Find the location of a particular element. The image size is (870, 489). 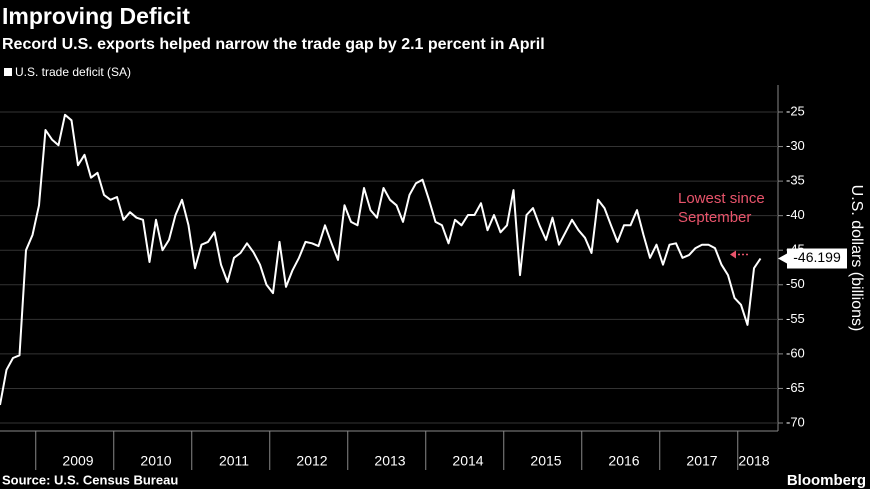

y-tick-label: -30 is located at coordinates (795, 145).